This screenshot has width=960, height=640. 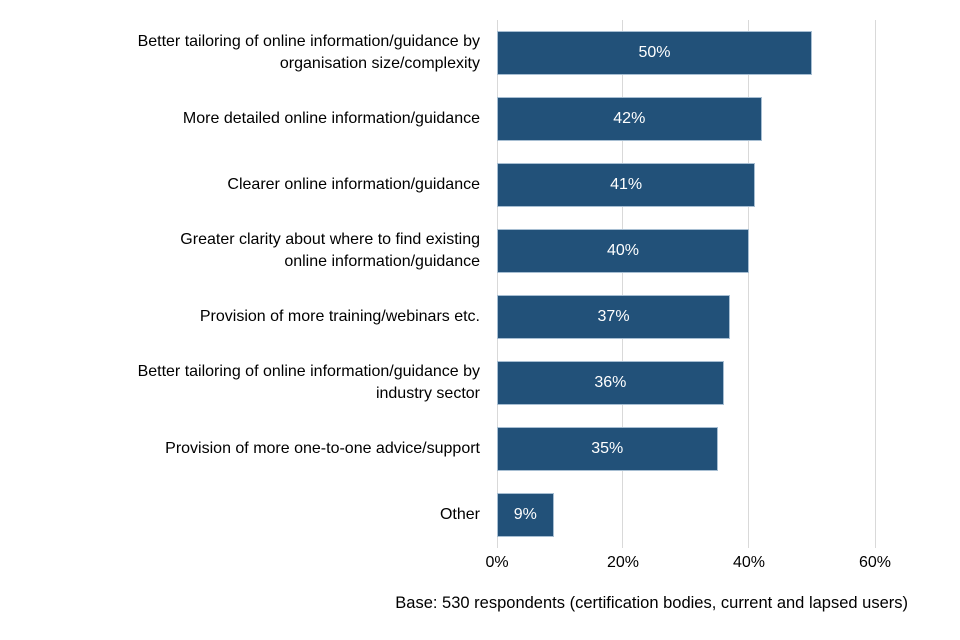 I want to click on bar-track: 36%, so click(x=686, y=383).